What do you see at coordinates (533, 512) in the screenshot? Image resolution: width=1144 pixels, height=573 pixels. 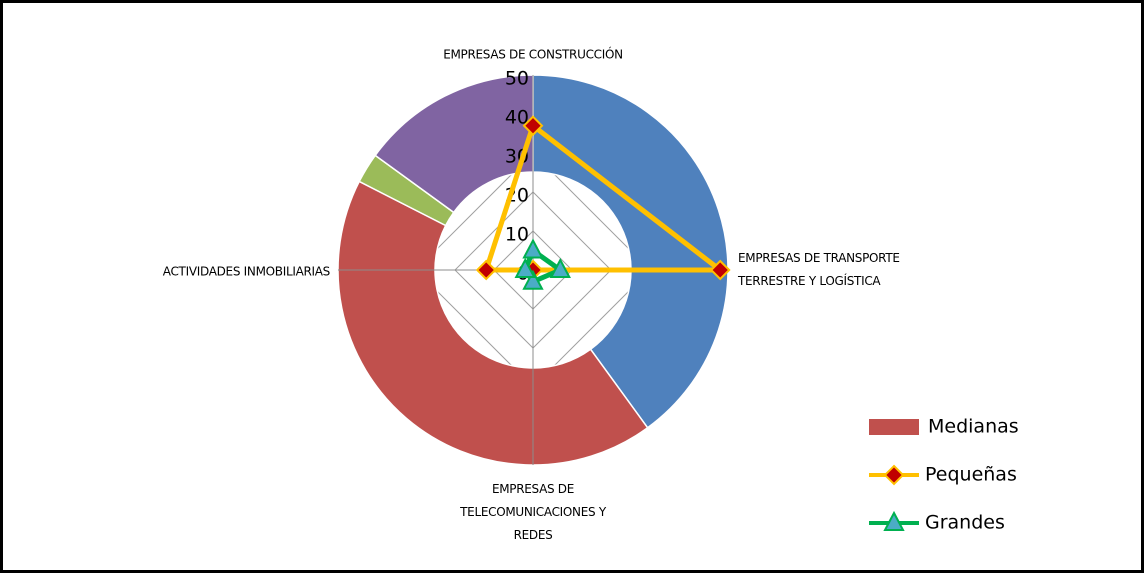 I see `category-label: EMPRESAS DE TELECOMUNICACIONES Y REDES` at bounding box center [533, 512].